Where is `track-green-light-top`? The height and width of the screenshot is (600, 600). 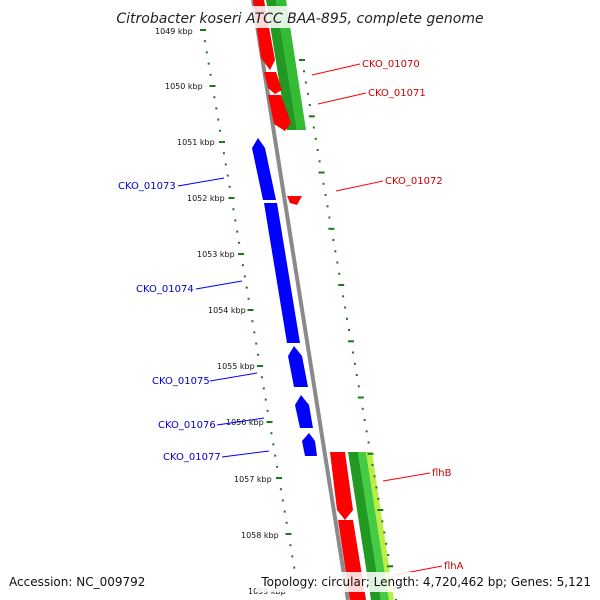 track-green-light-top is located at coordinates (291, 65).